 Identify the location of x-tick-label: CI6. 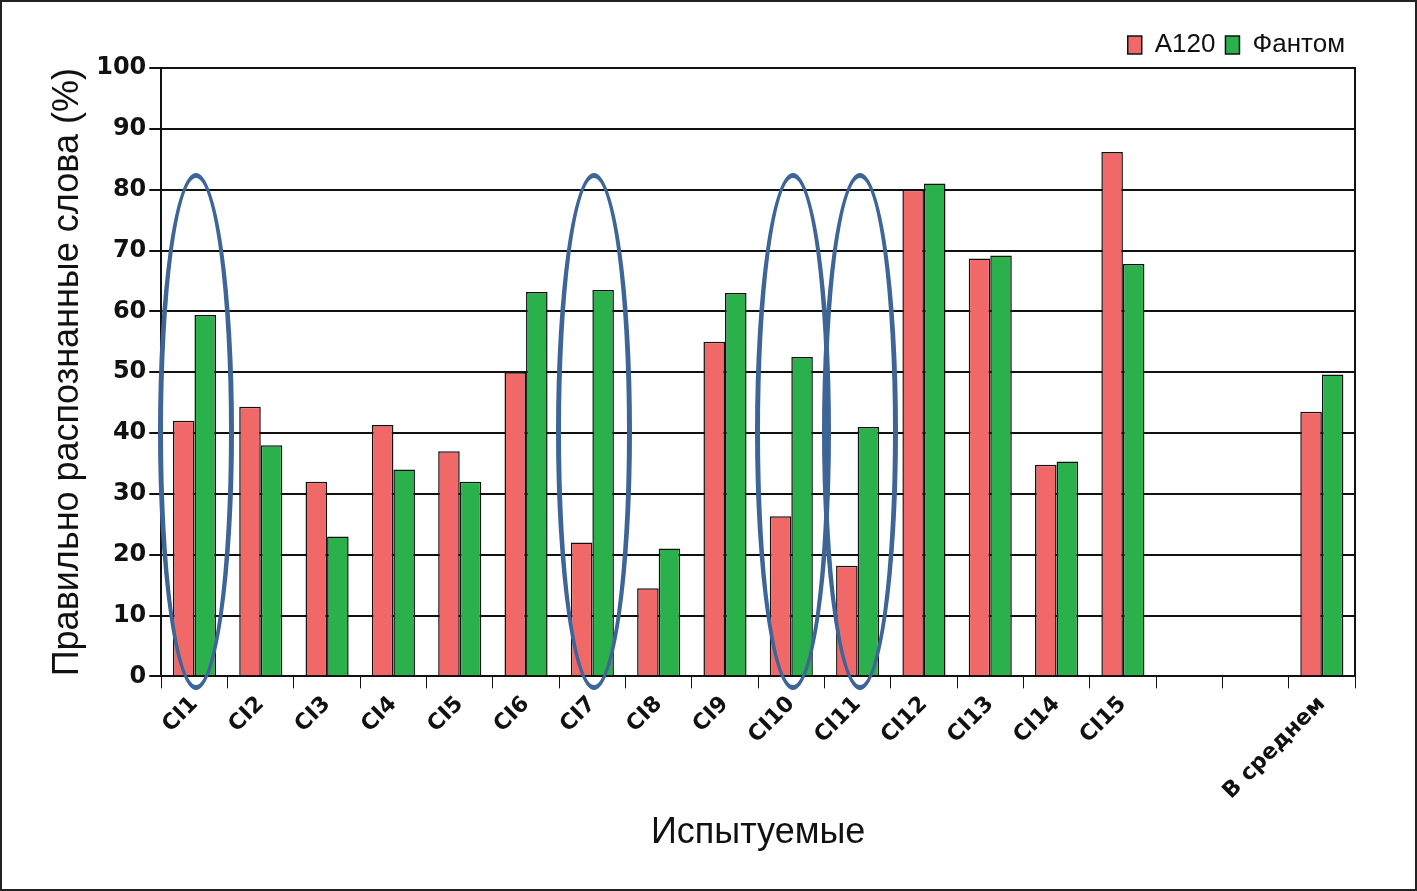
(510, 713).